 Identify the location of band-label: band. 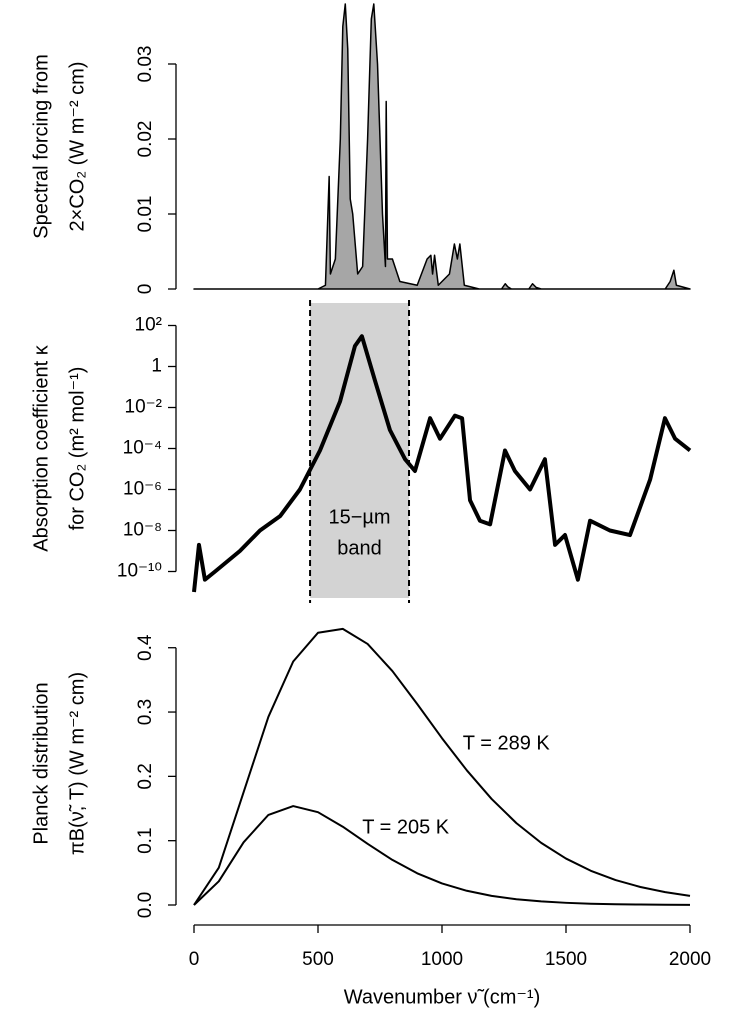
(359, 548).